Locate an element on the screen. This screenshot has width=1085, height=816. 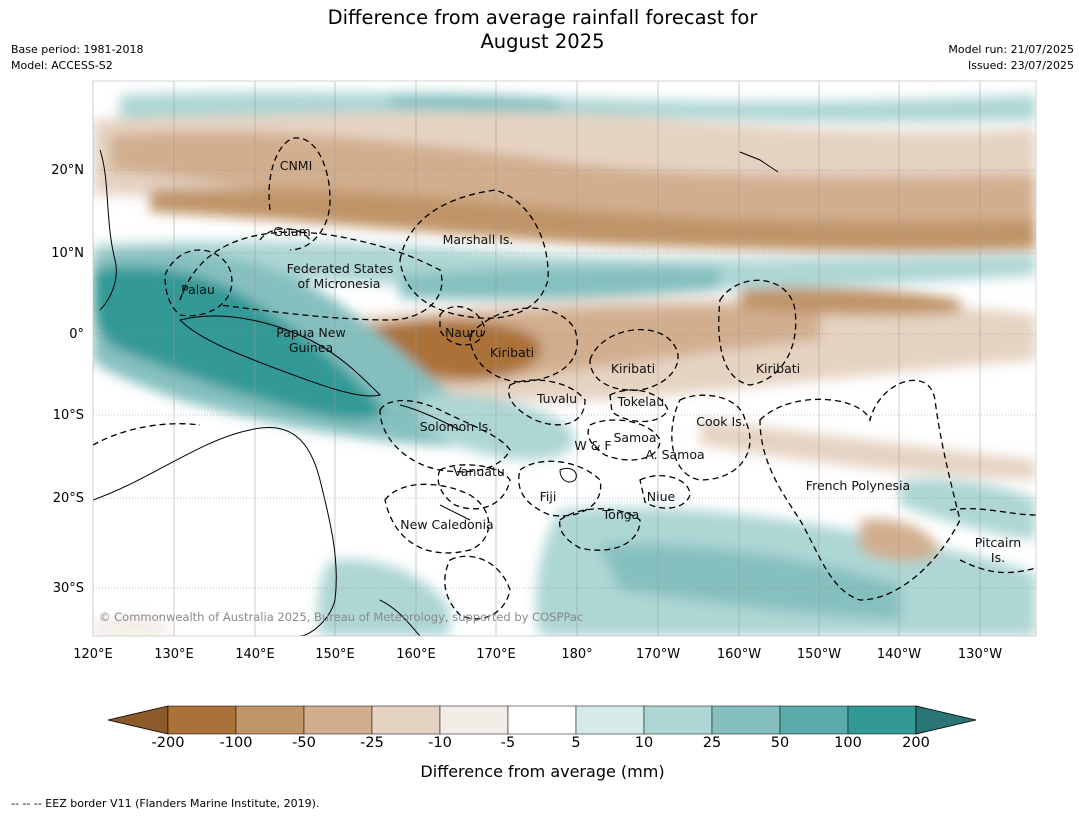
eez-nz is located at coordinates (477, 587).